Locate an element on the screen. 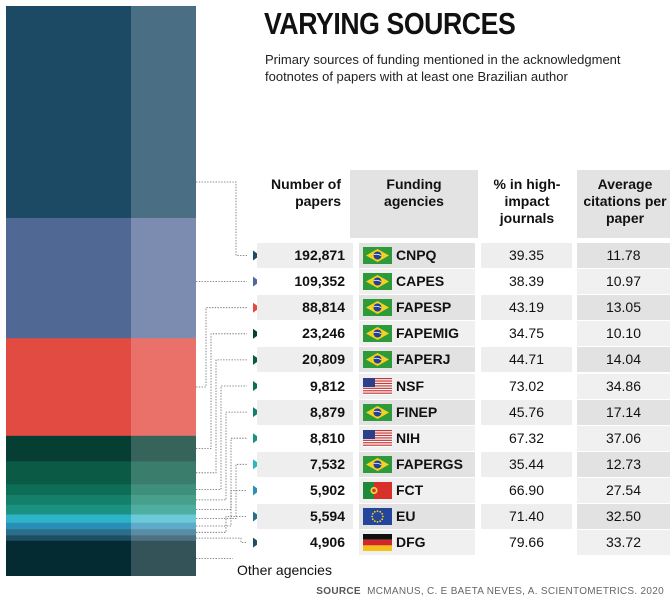 The height and width of the screenshot is (600, 670). avg-citations: 17.14 is located at coordinates (623, 412).